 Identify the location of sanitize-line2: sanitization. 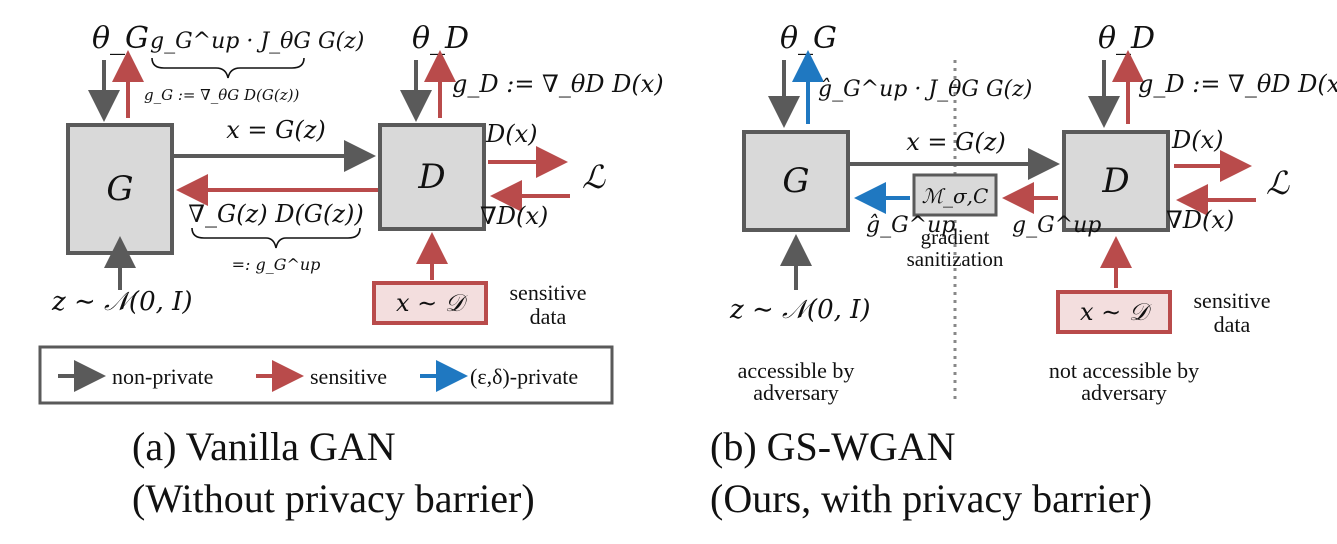
(955, 259).